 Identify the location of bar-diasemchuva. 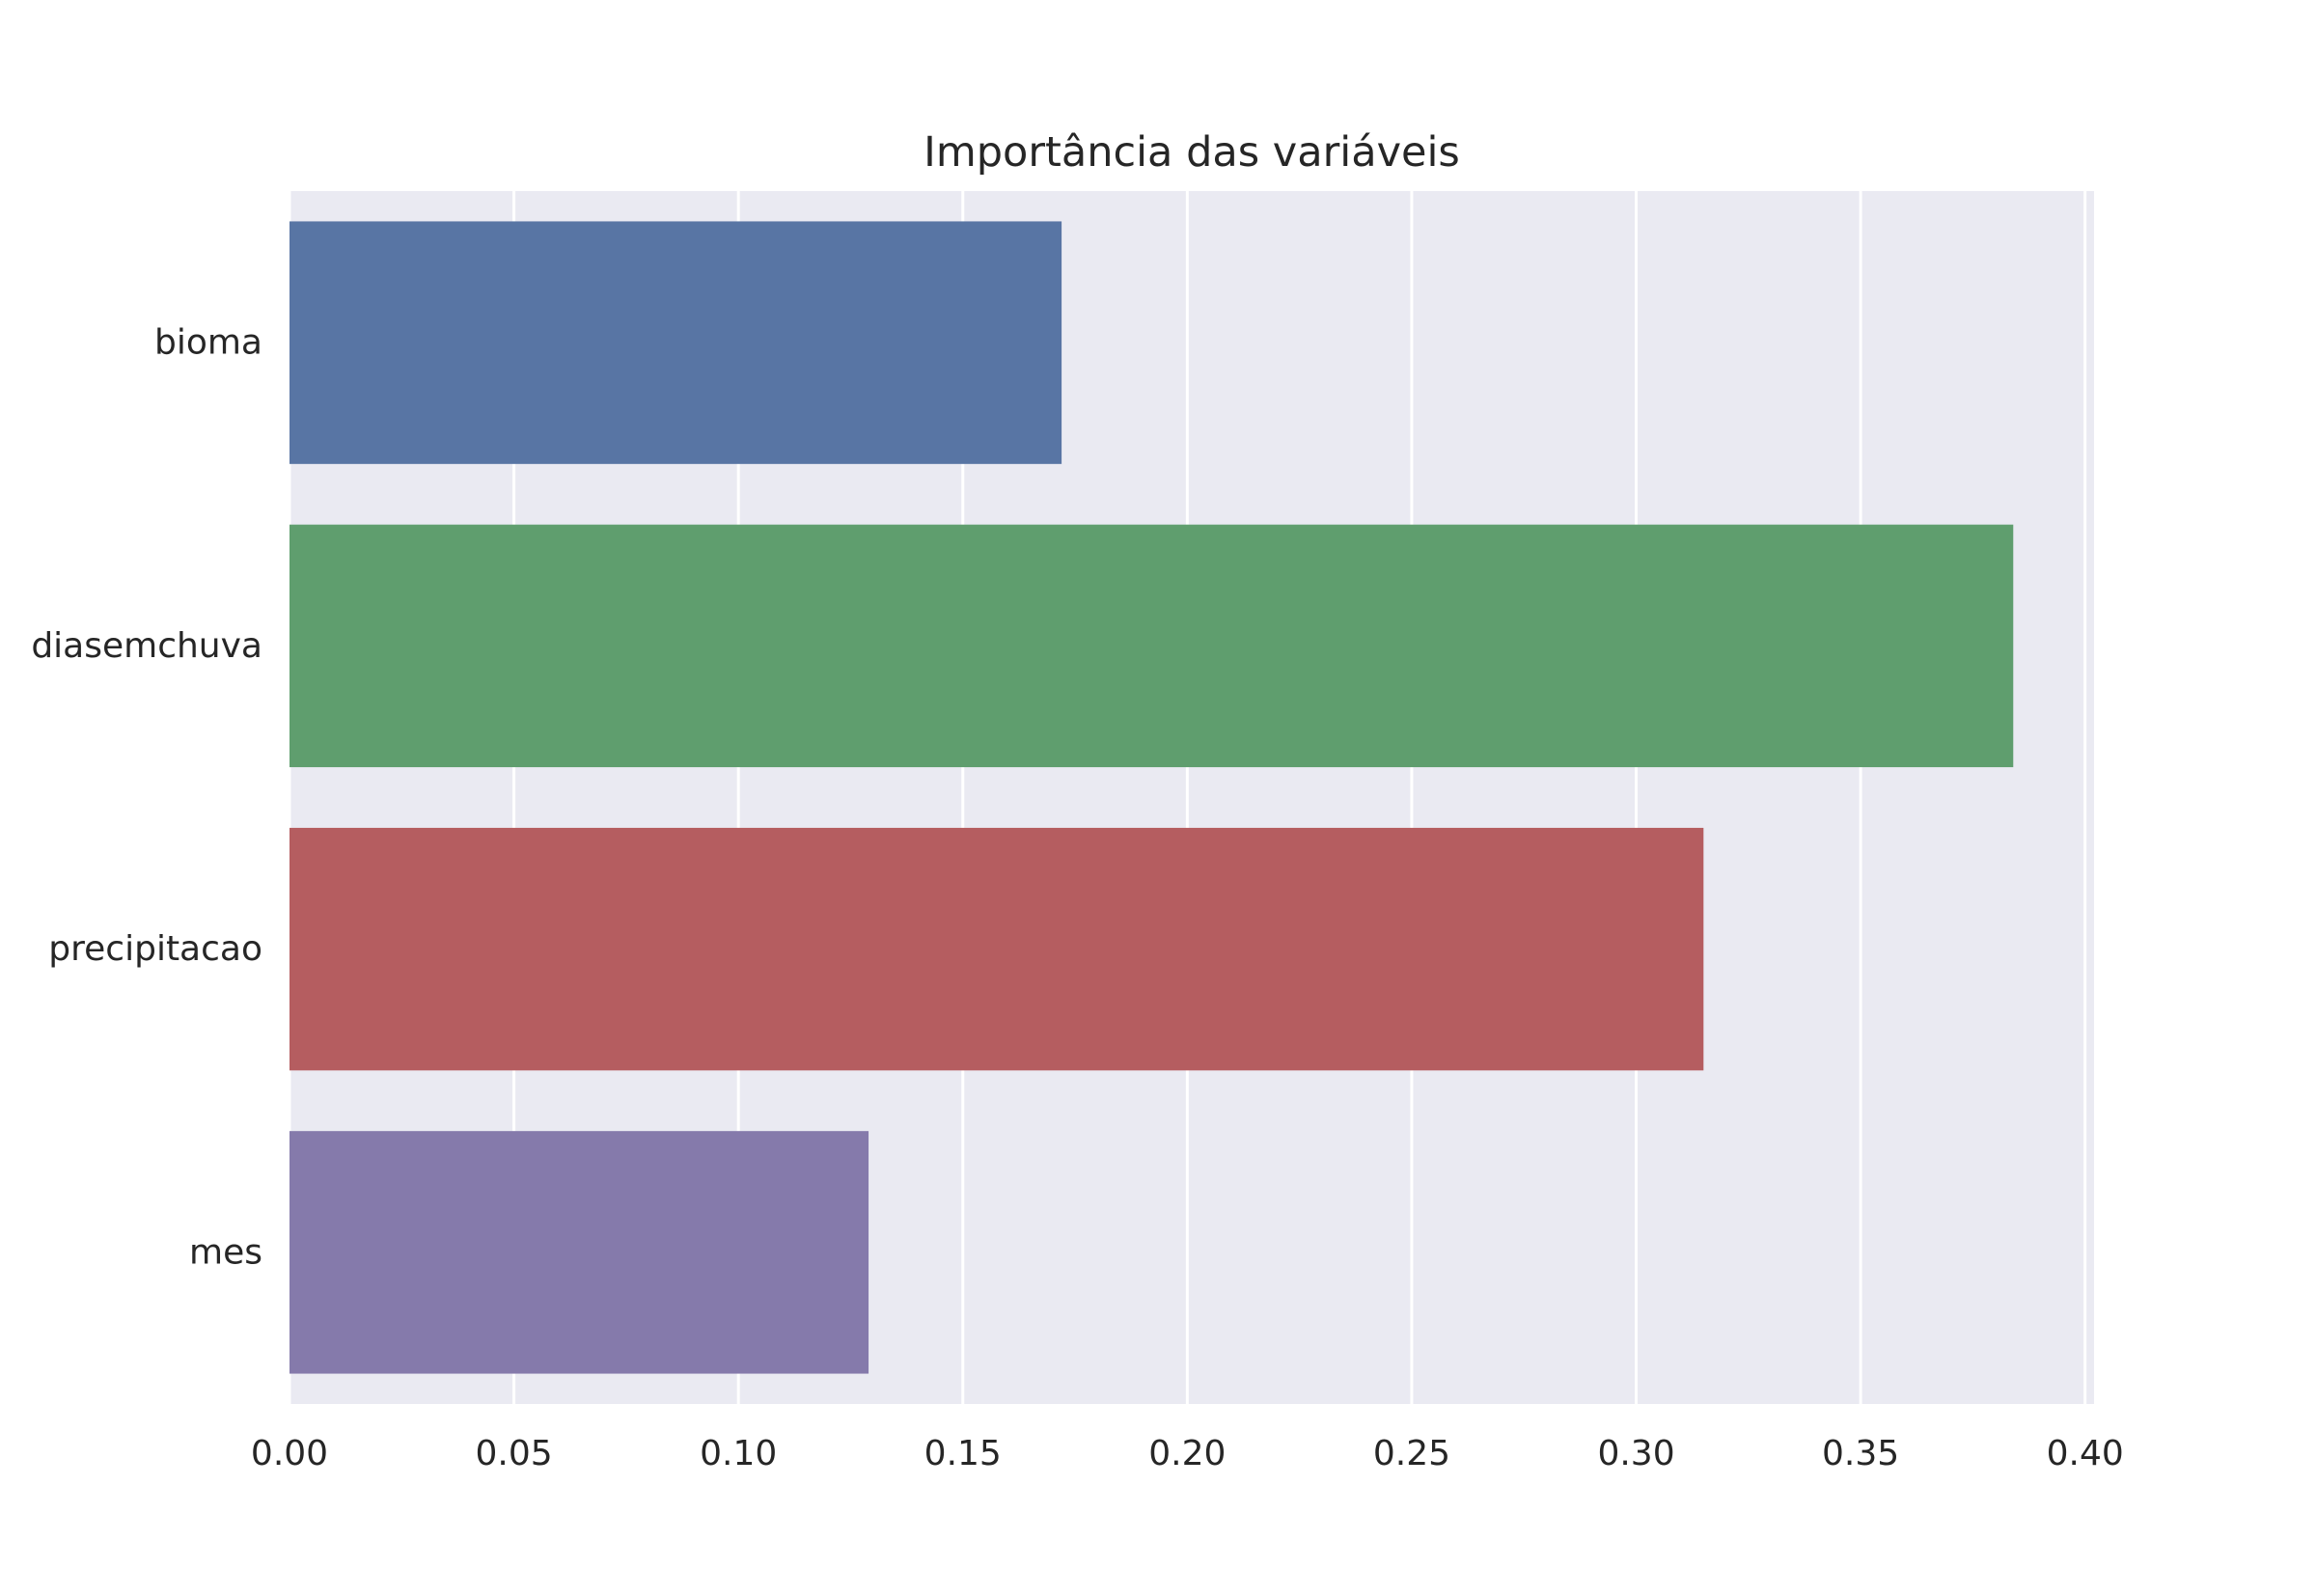
(1152, 646).